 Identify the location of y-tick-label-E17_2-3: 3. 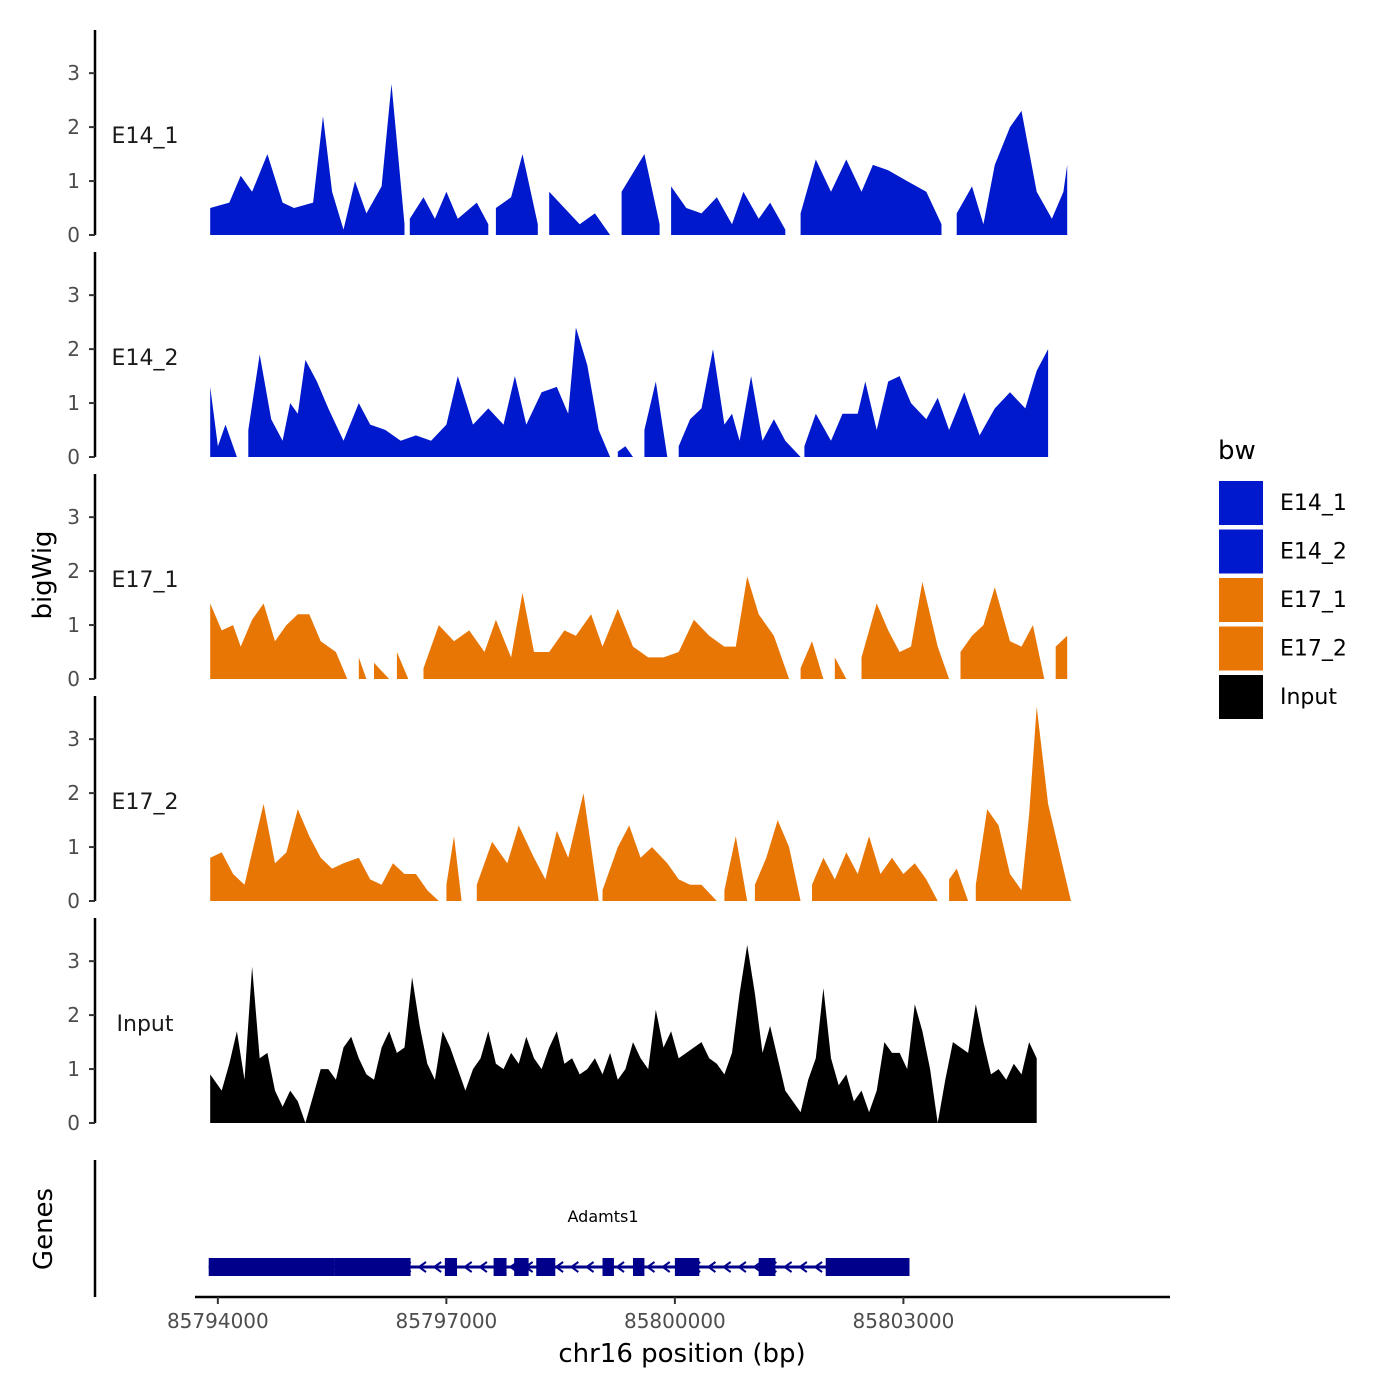
(73, 739).